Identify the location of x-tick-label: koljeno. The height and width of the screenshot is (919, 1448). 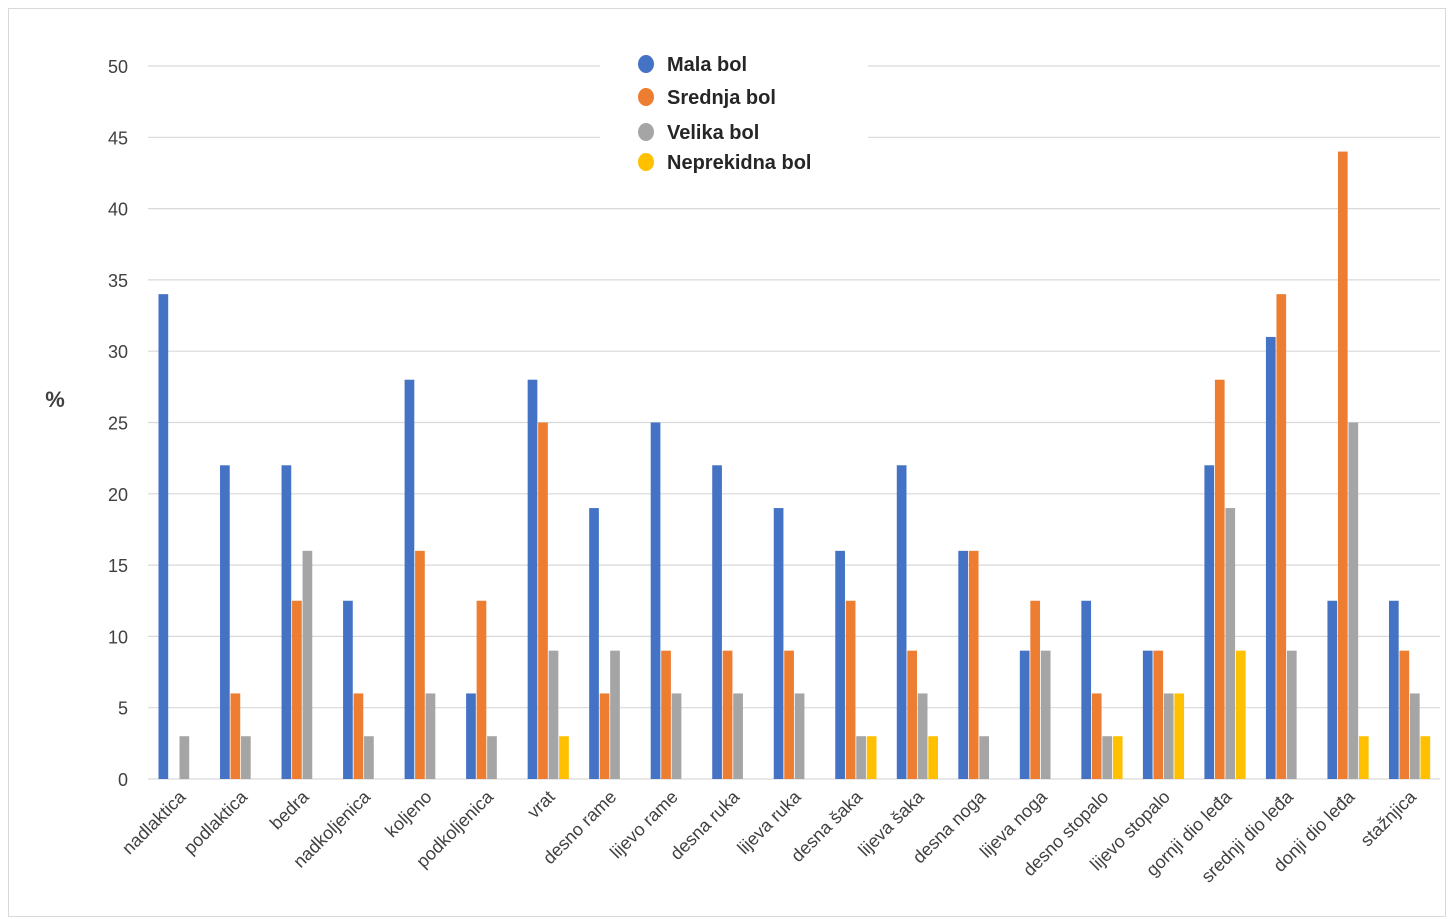
(408, 814).